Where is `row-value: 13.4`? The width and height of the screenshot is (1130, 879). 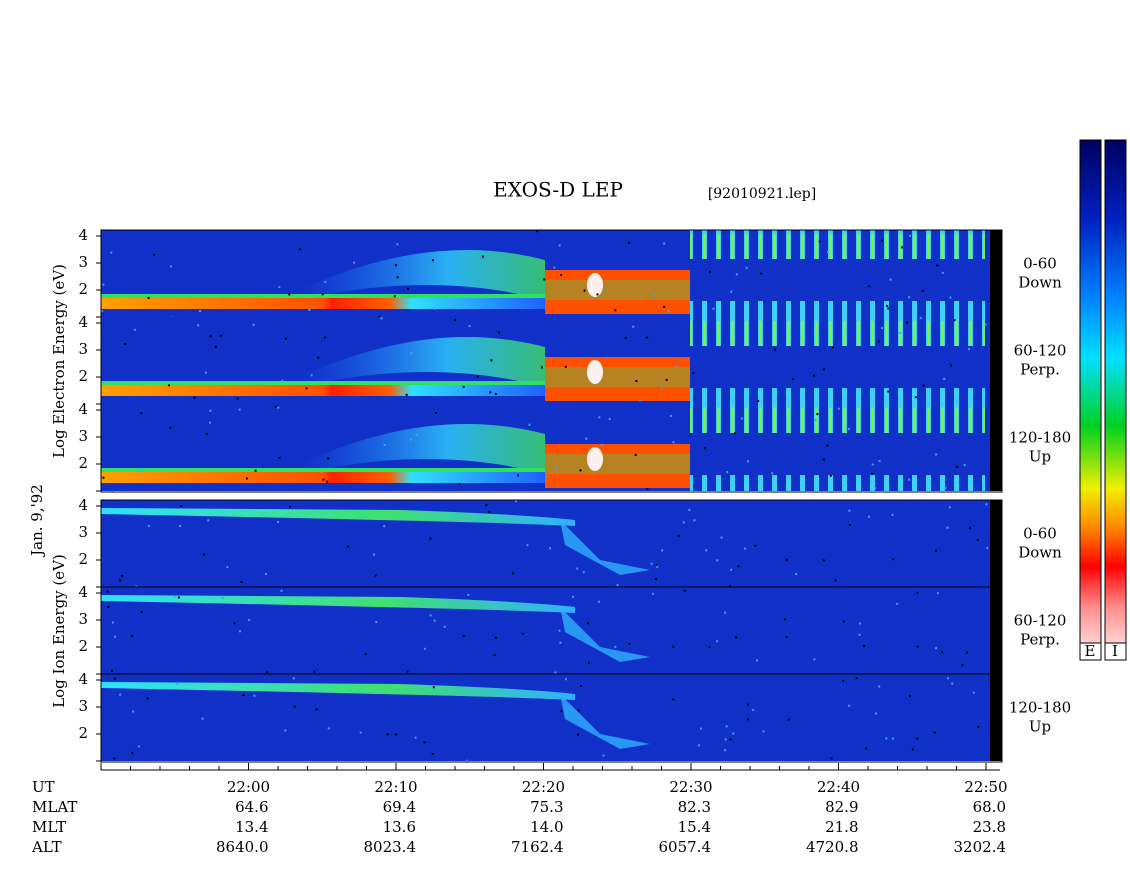
row-value: 13.4 is located at coordinates (251, 827).